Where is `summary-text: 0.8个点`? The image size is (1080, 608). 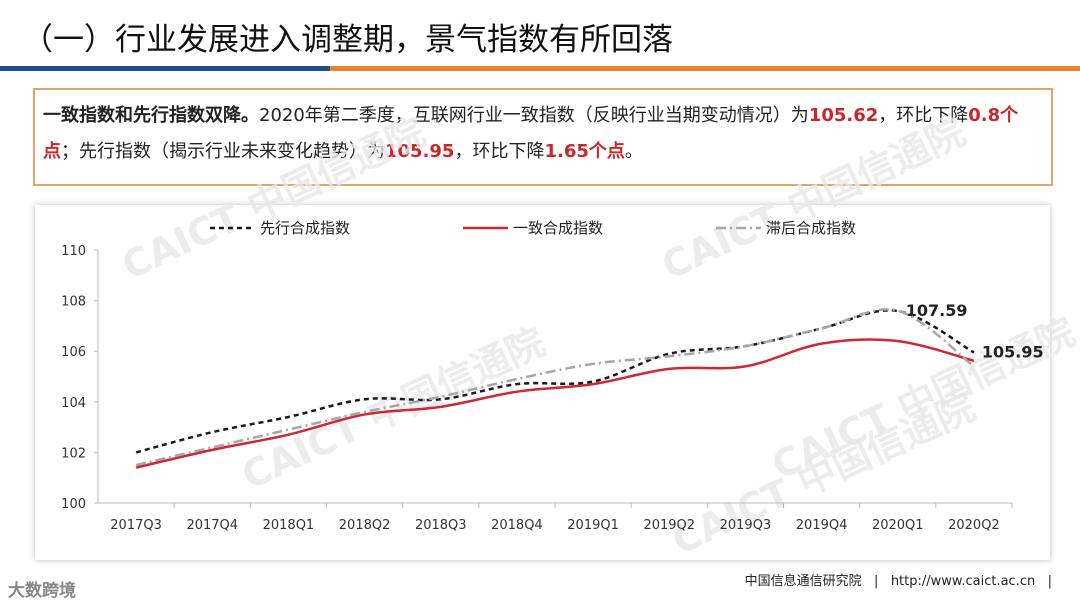
summary-text: 0.8个点 is located at coordinates (531, 133).